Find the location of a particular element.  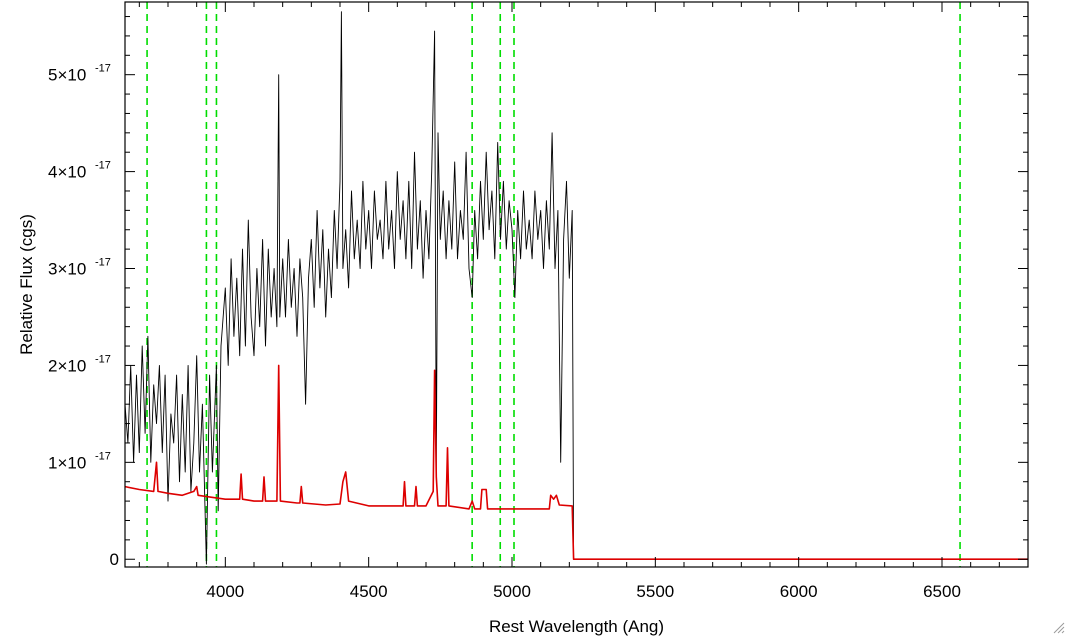

resize-grip-icon is located at coordinates (1059, 628).